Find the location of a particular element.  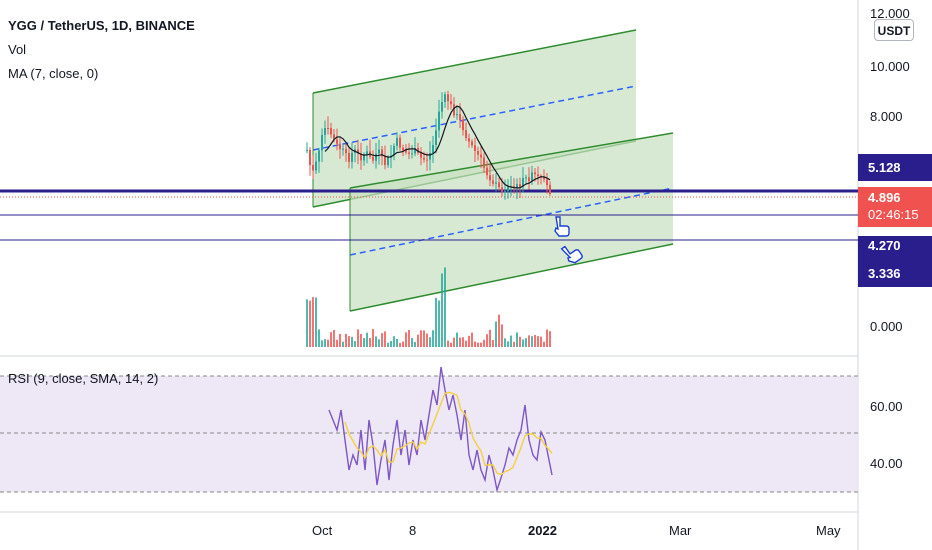

currency-button: USDT is located at coordinates (894, 30).